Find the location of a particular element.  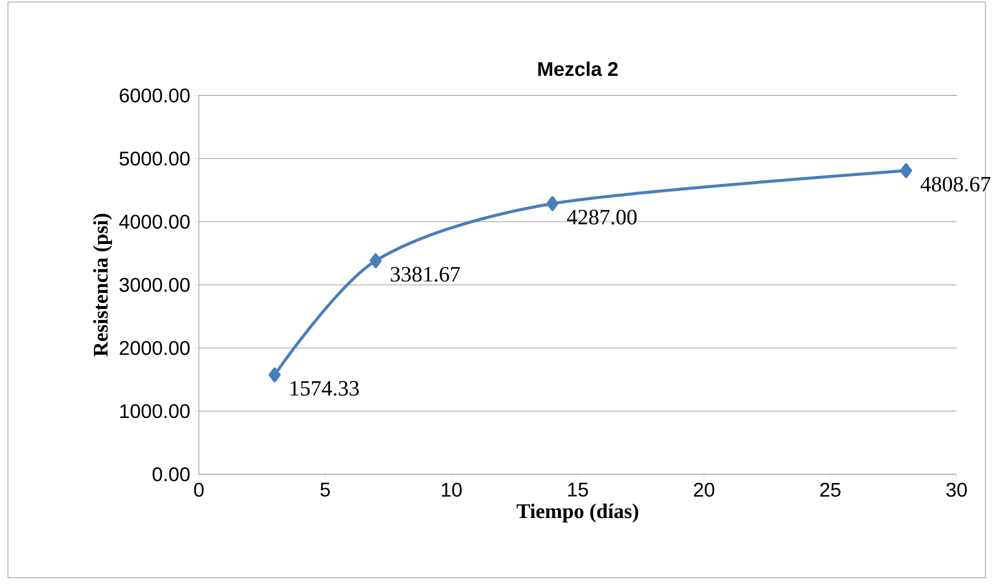

x-tick-label: 30 is located at coordinates (956, 489).